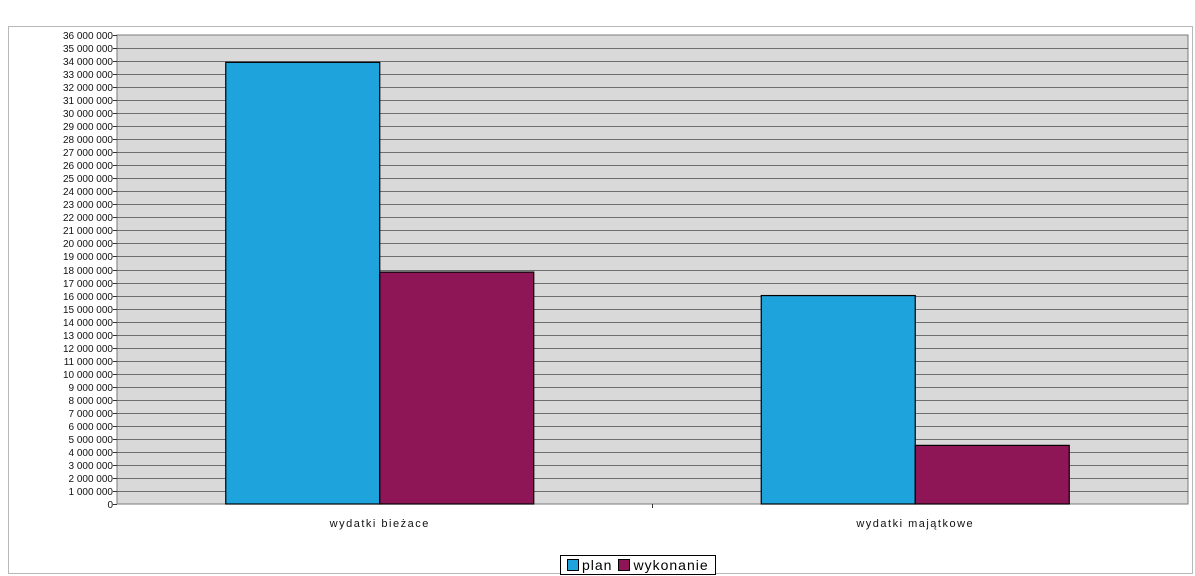  What do you see at coordinates (88, 284) in the screenshot?
I see `y-tick-label: 17 000 000` at bounding box center [88, 284].